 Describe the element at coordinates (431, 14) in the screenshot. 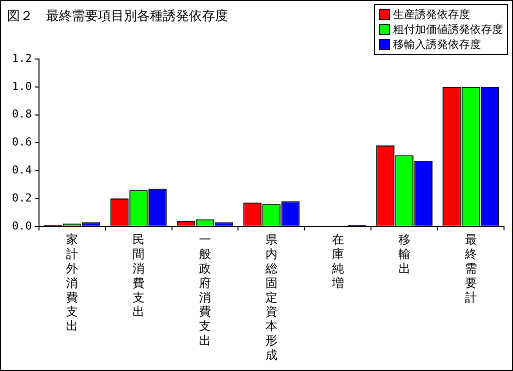

I see `legend-label: 生産誘発依存度` at that location.